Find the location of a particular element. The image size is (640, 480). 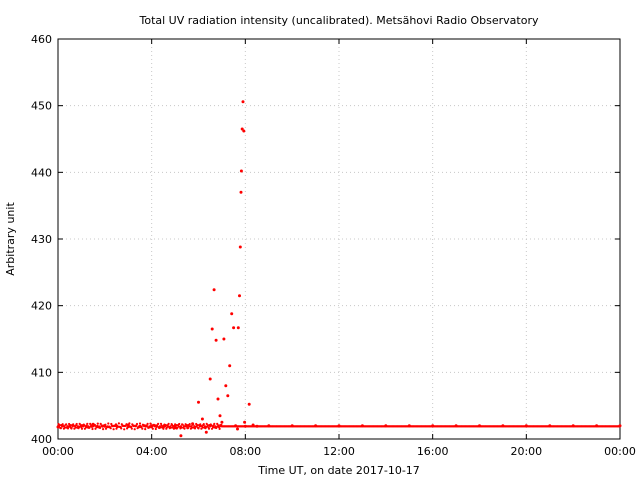

x-tick-label: 00:00 is located at coordinates (620, 451).